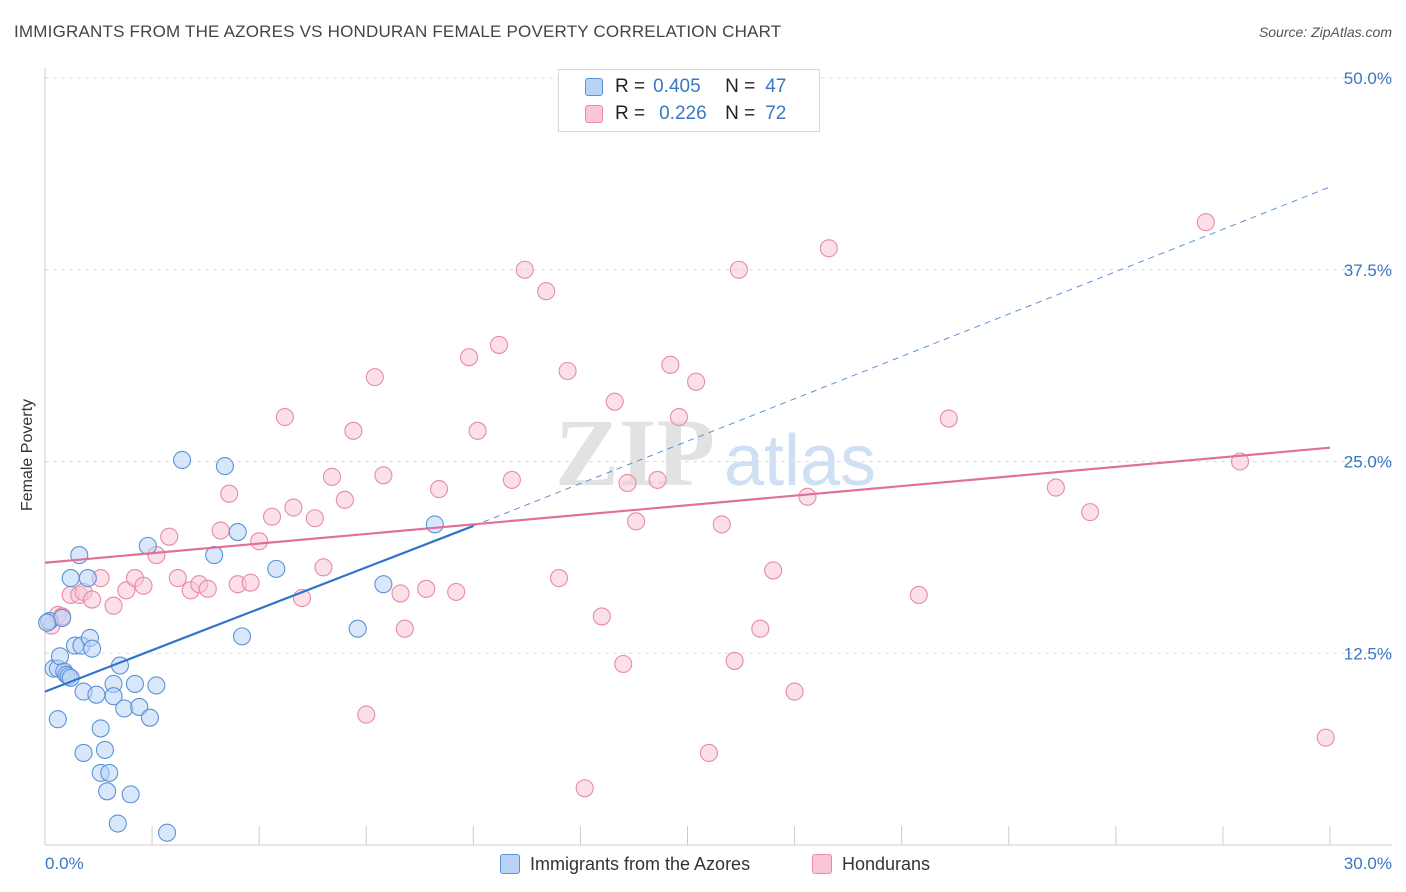 This screenshot has height=892, width=1406. What do you see at coordinates (886, 863) in the screenshot?
I see `hondurans-legend-label: Hondurans` at bounding box center [886, 863].